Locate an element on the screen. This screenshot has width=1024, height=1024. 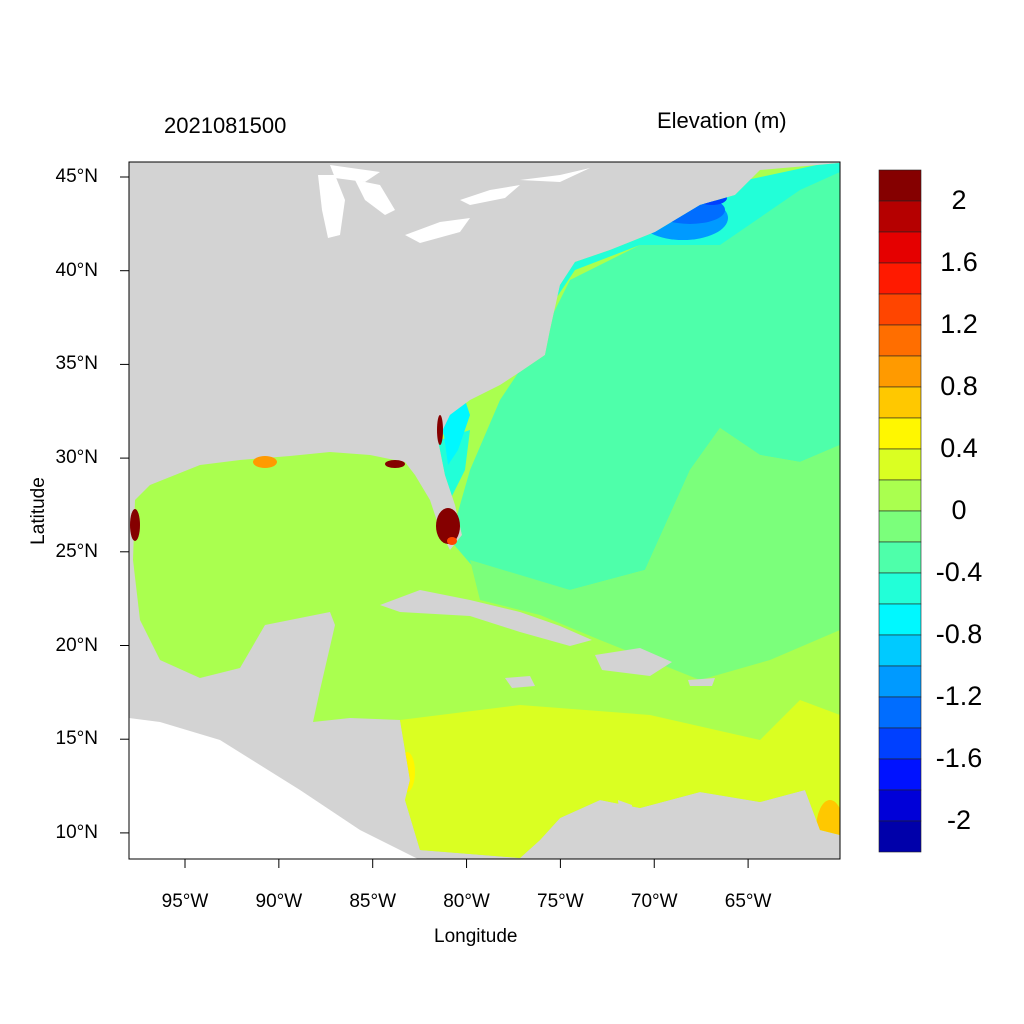
colorbar is located at coordinates (900, 511).